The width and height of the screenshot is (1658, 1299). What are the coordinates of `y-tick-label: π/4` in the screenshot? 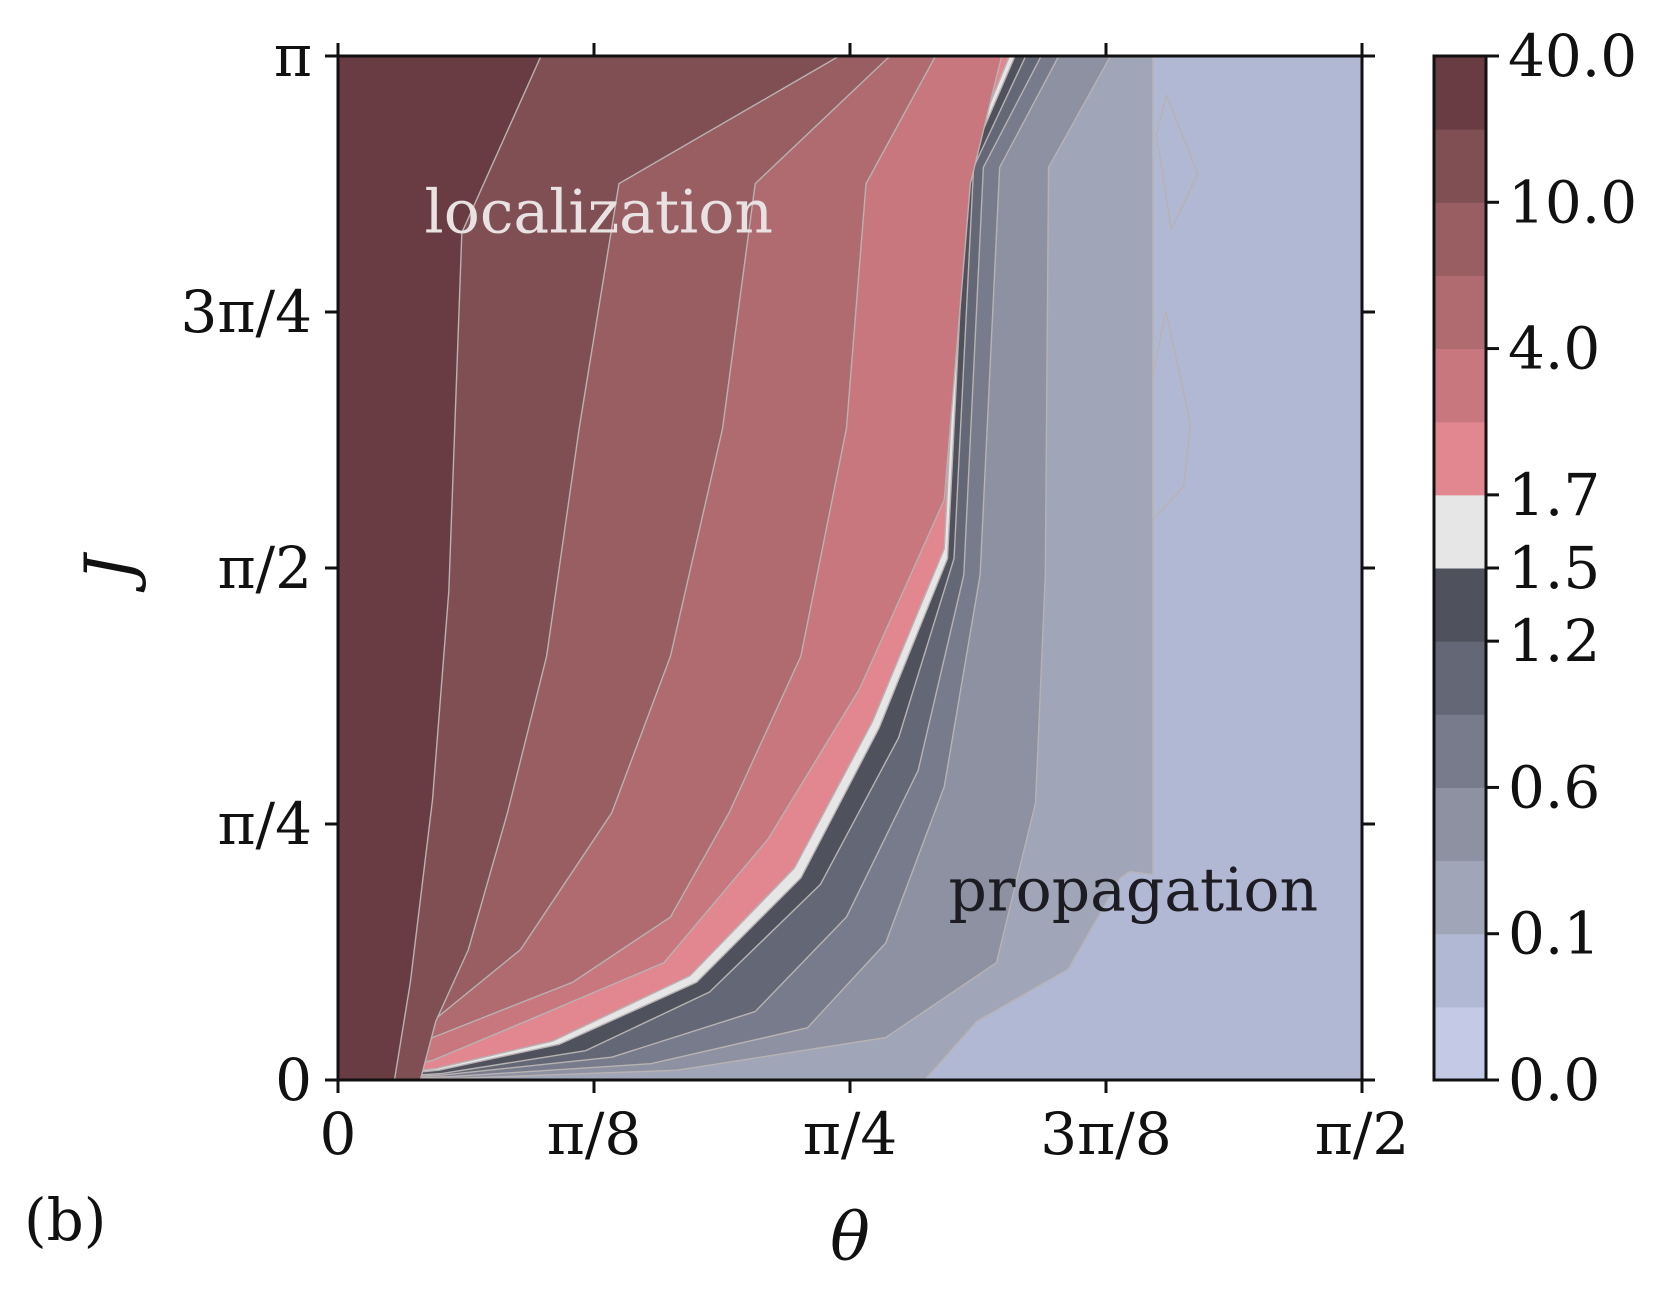 It's located at (264, 824).